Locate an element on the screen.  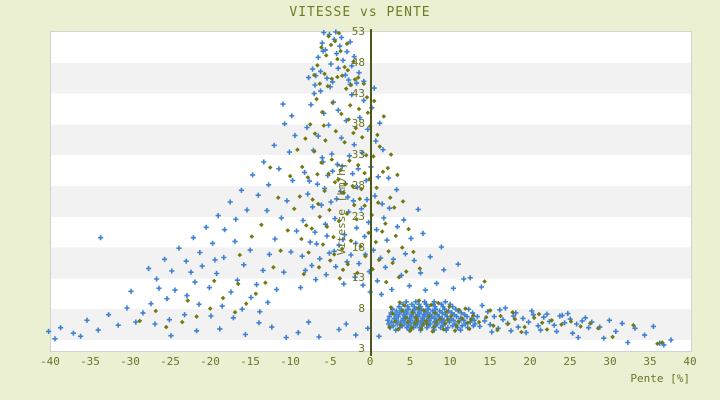
x-tick-label-10: 10 is located at coordinates (450, 361).